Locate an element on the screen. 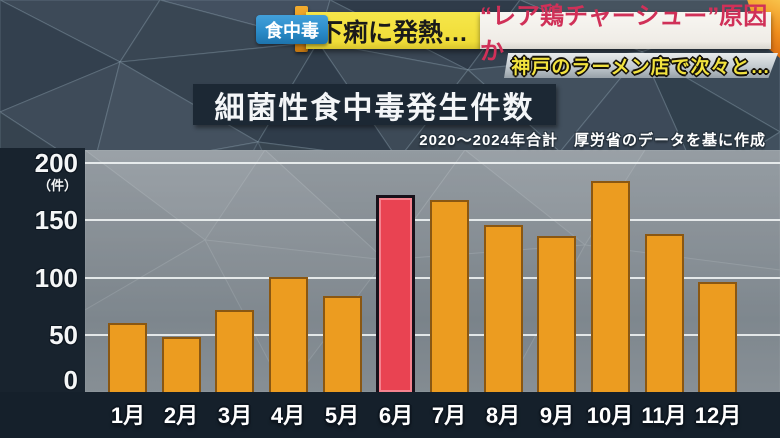 The height and width of the screenshot is (438, 780). y-tick-200: 200 is located at coordinates (56, 163).